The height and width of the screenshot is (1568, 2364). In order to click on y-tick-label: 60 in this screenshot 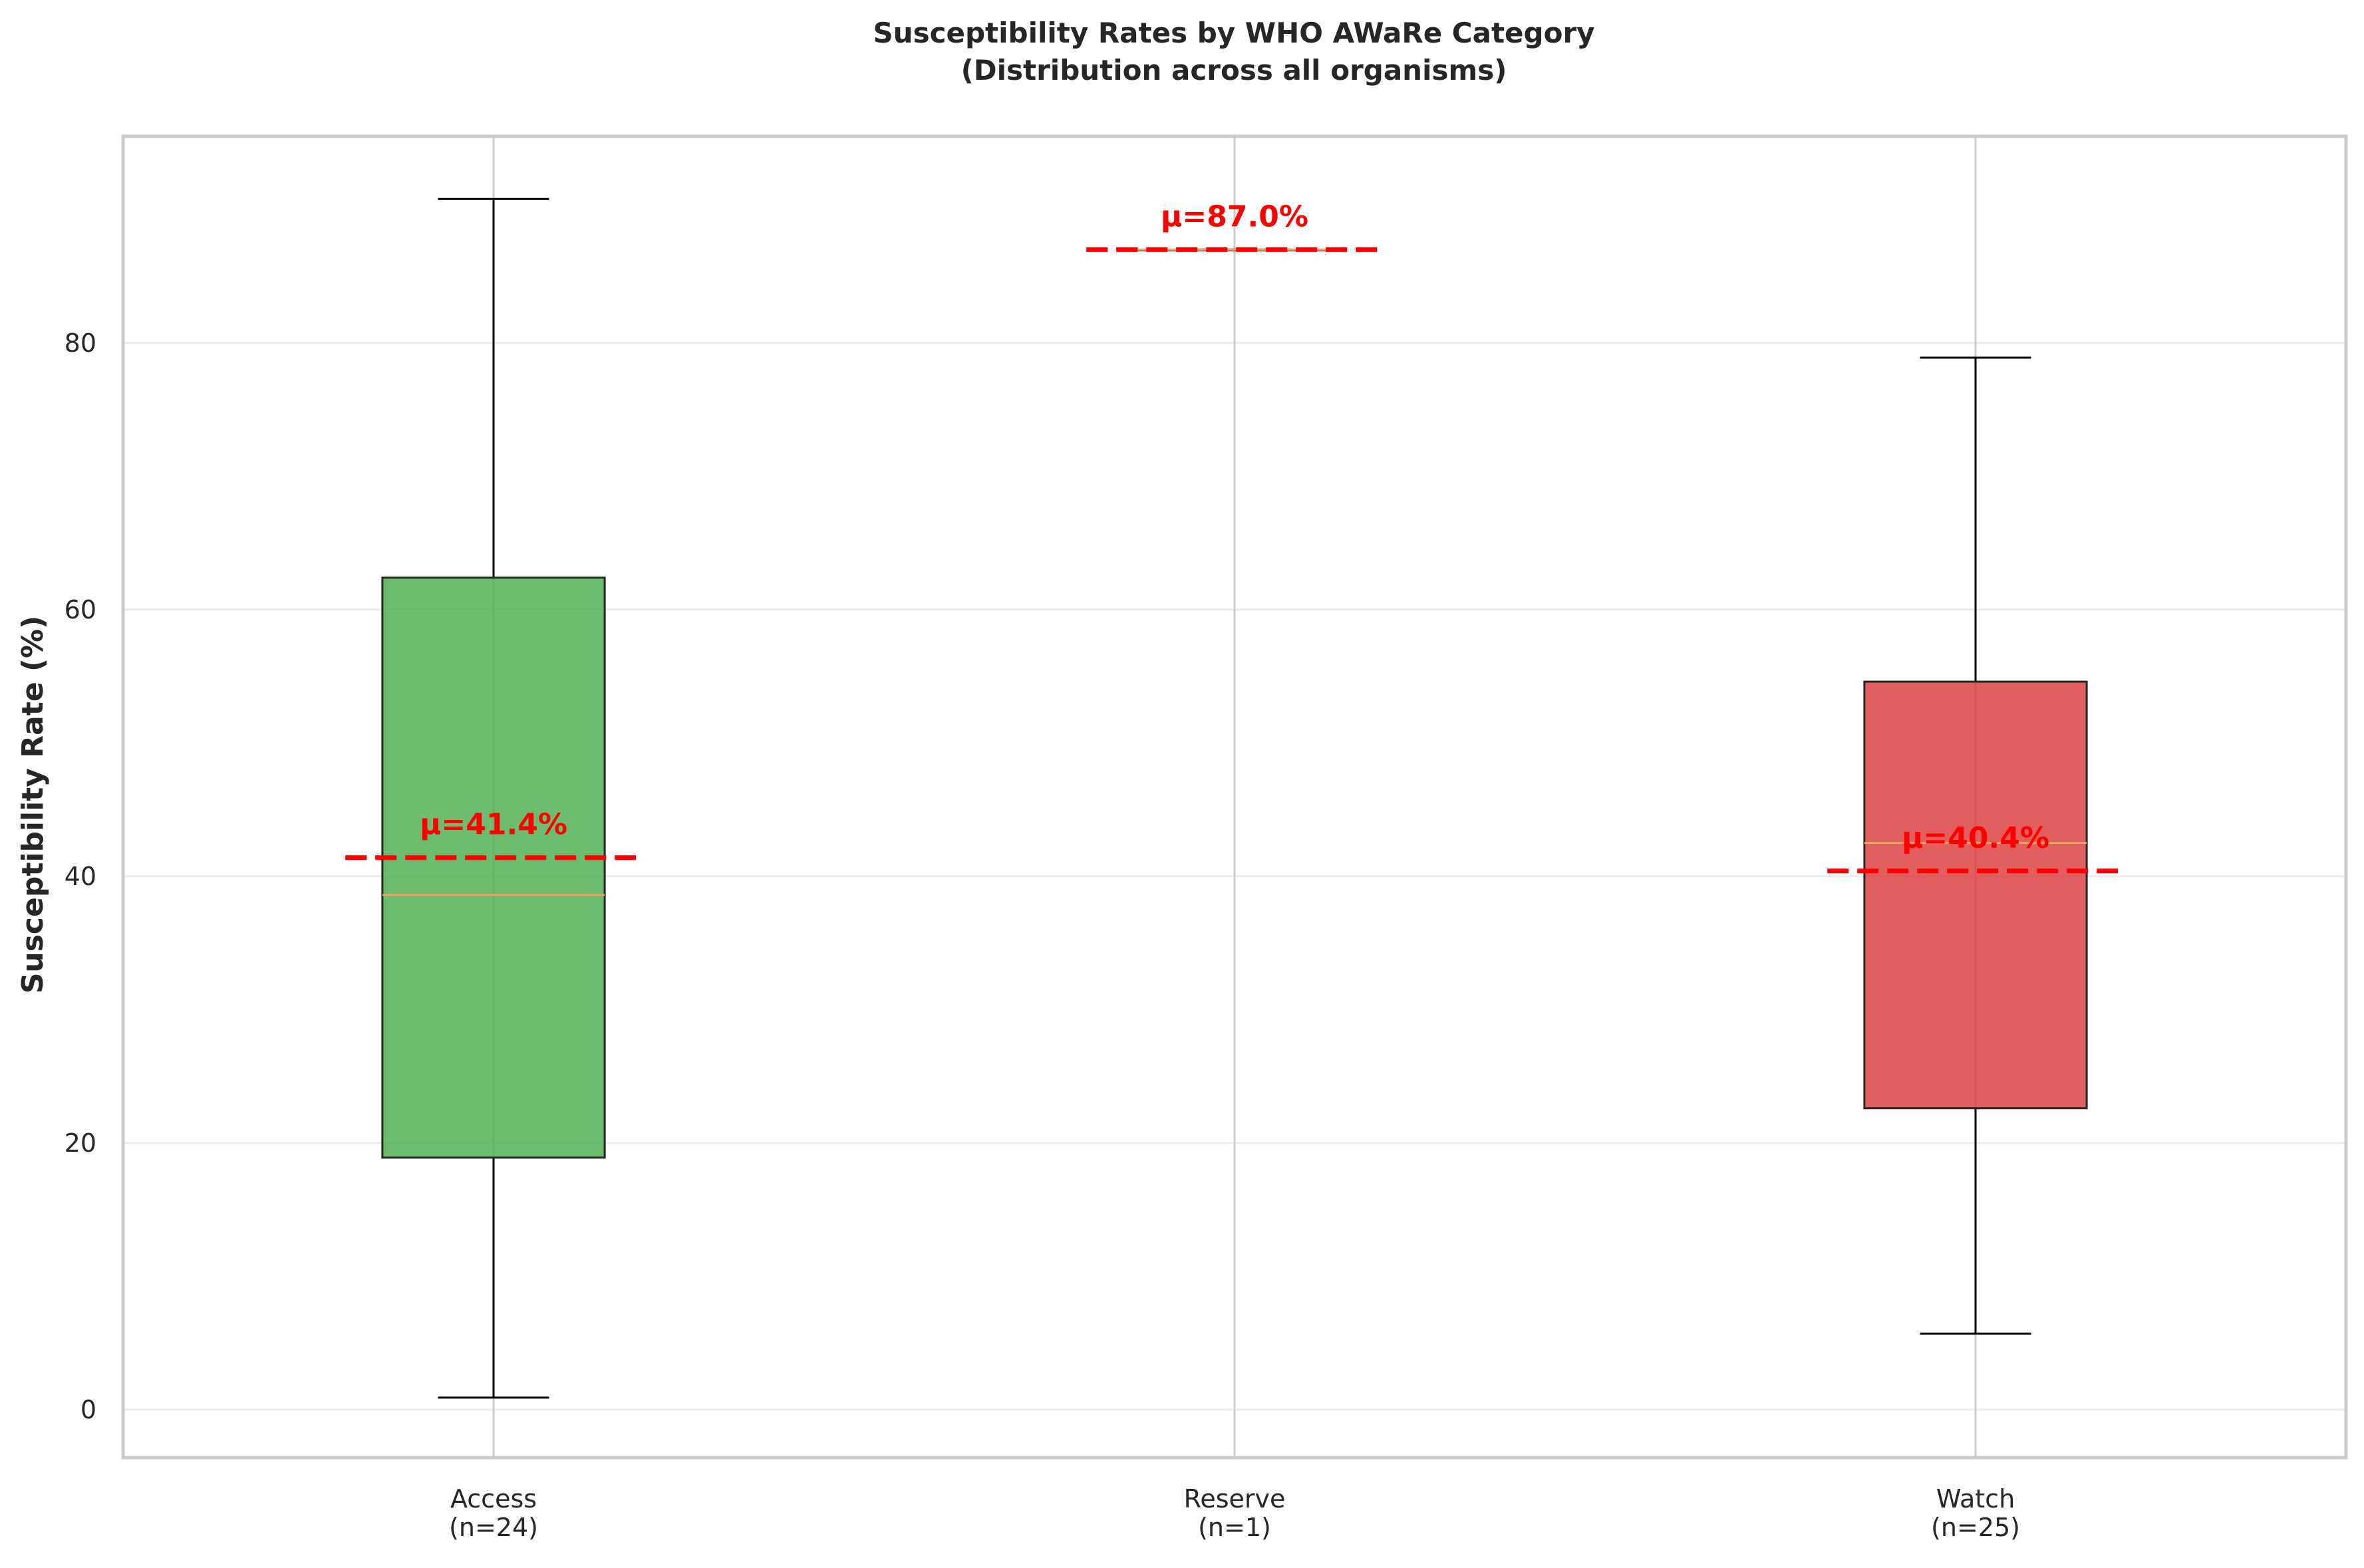, I will do `click(80, 609)`.